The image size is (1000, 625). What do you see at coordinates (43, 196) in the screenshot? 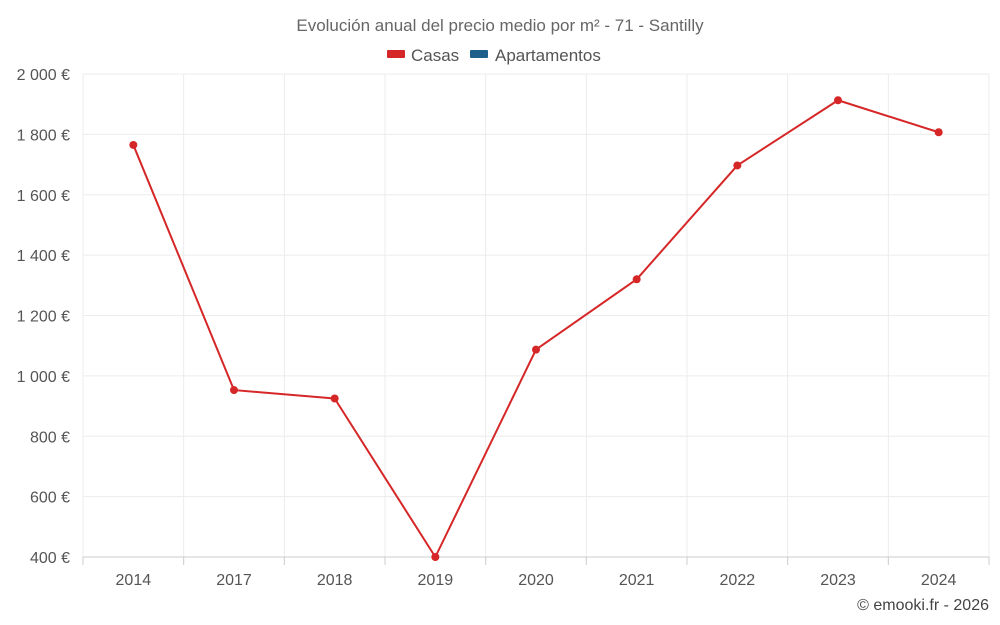
I see `y-tick-label: 1 600 €` at bounding box center [43, 196].